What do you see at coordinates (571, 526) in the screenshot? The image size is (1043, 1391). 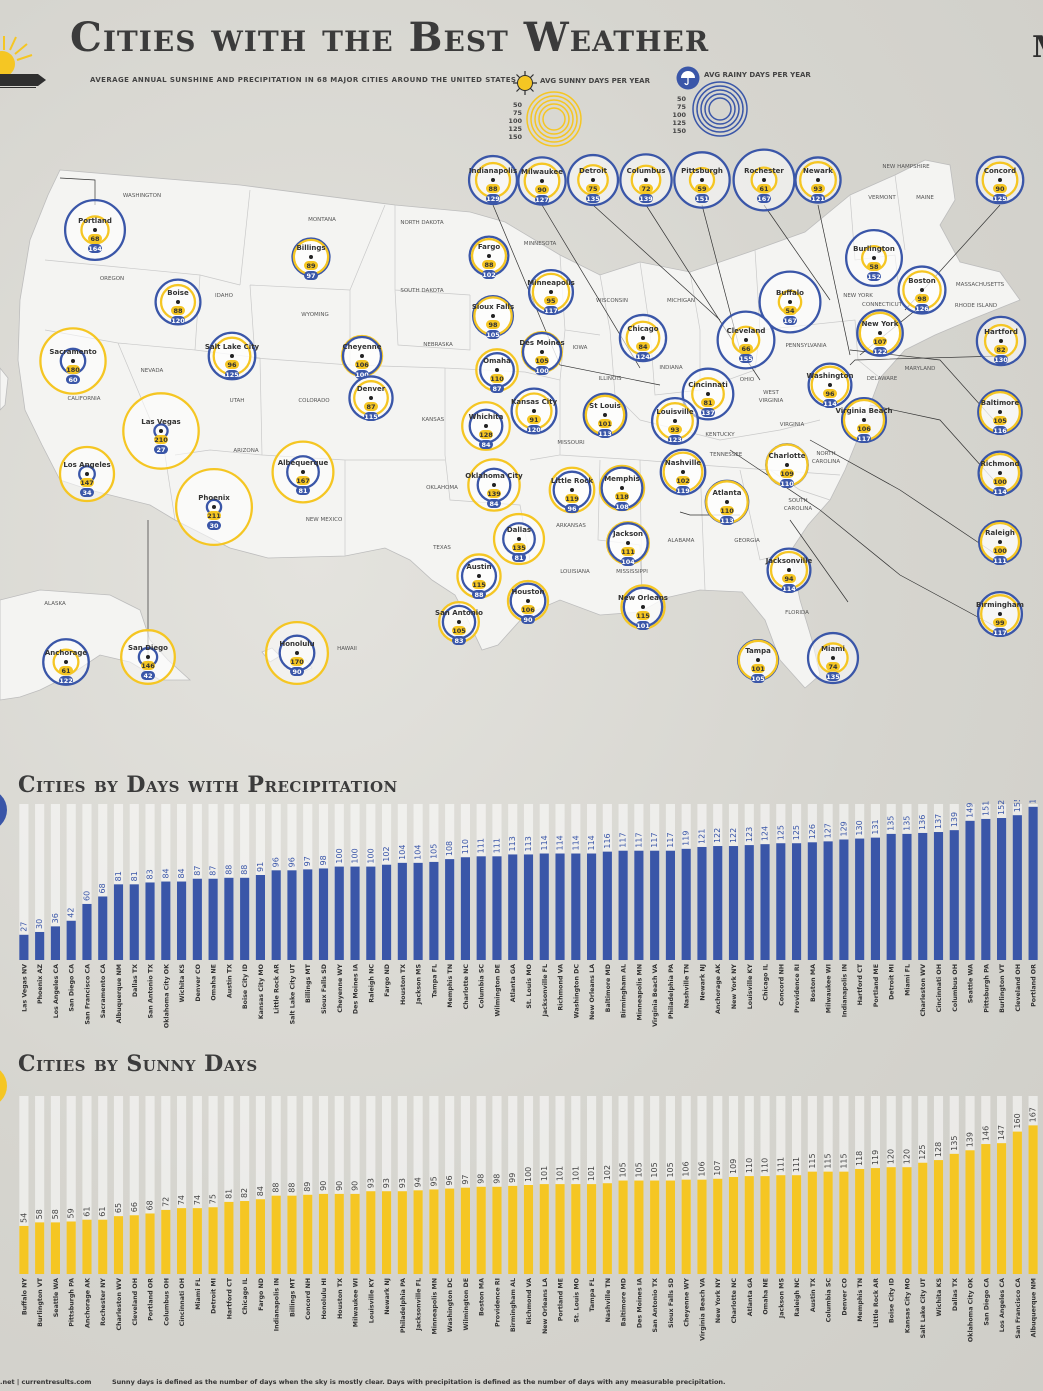 I see `state-label: ARKANSAS` at bounding box center [571, 526].